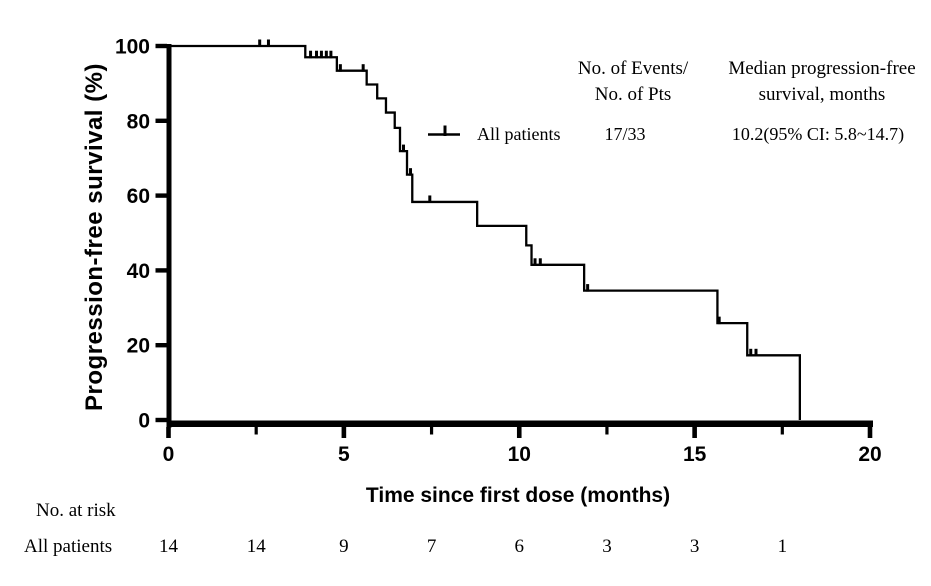  I want to click on legend-header-median-line1: Median progression-free, so click(822, 68).